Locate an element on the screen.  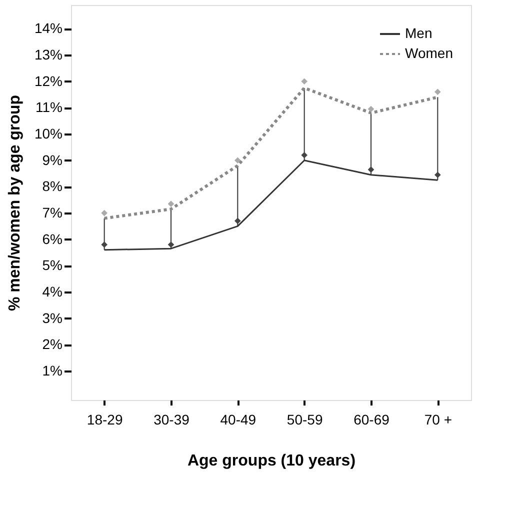
y-tick-label: 11% is located at coordinates (49, 107).